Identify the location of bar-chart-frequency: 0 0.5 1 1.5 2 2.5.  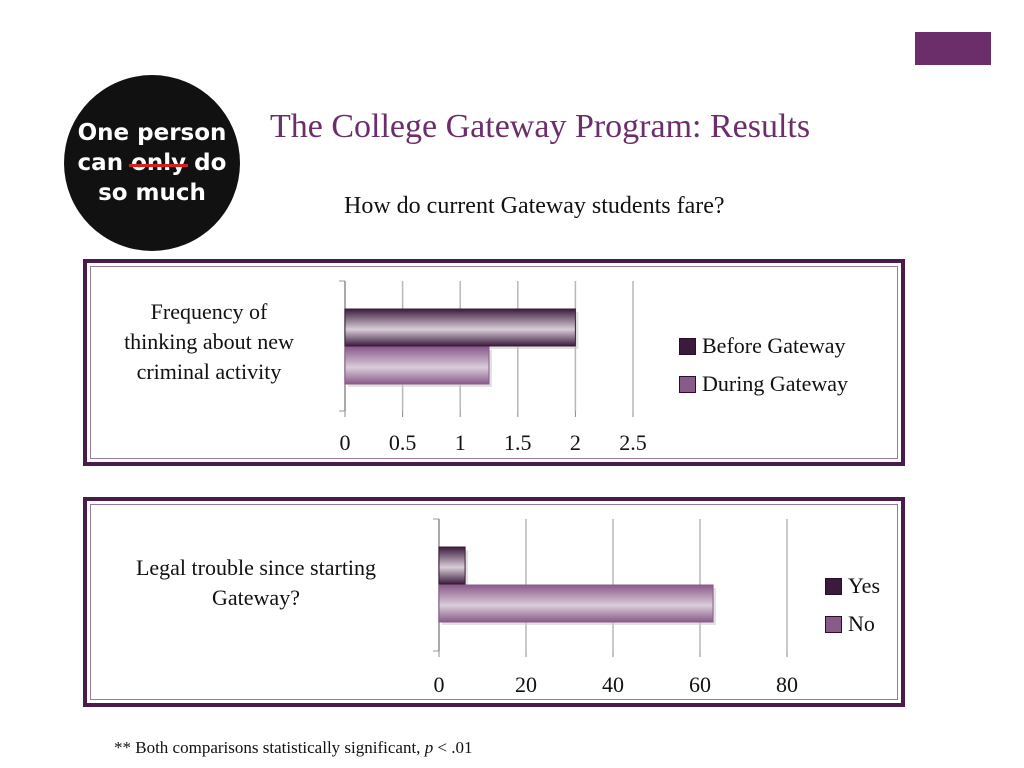
(493, 367).